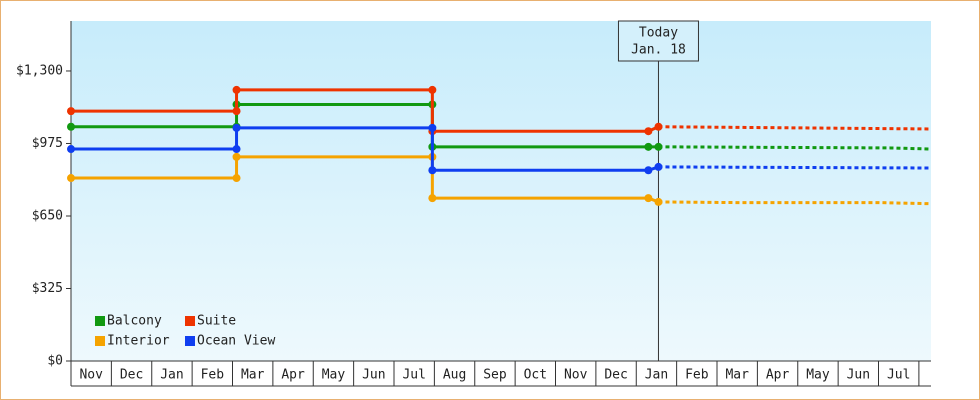 This screenshot has height=400, width=980. What do you see at coordinates (658, 33) in the screenshot?
I see `today-label: Today` at bounding box center [658, 33].